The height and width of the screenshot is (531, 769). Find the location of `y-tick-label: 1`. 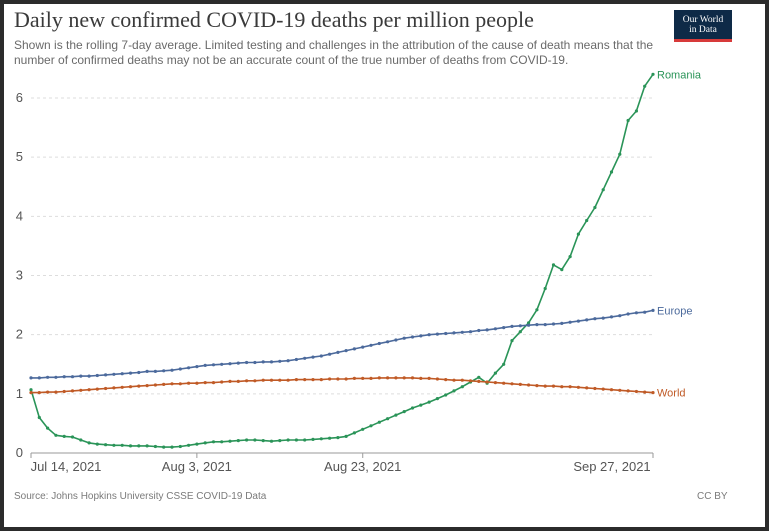

y-tick-label: 1 is located at coordinates (19, 393).